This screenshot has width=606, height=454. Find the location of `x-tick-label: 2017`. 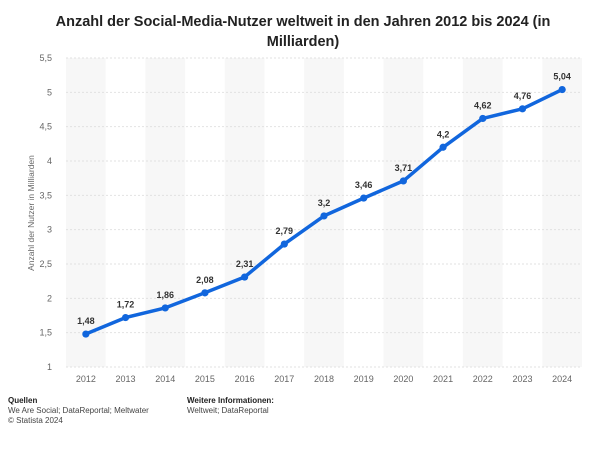

x-tick-label: 2017 is located at coordinates (284, 379).